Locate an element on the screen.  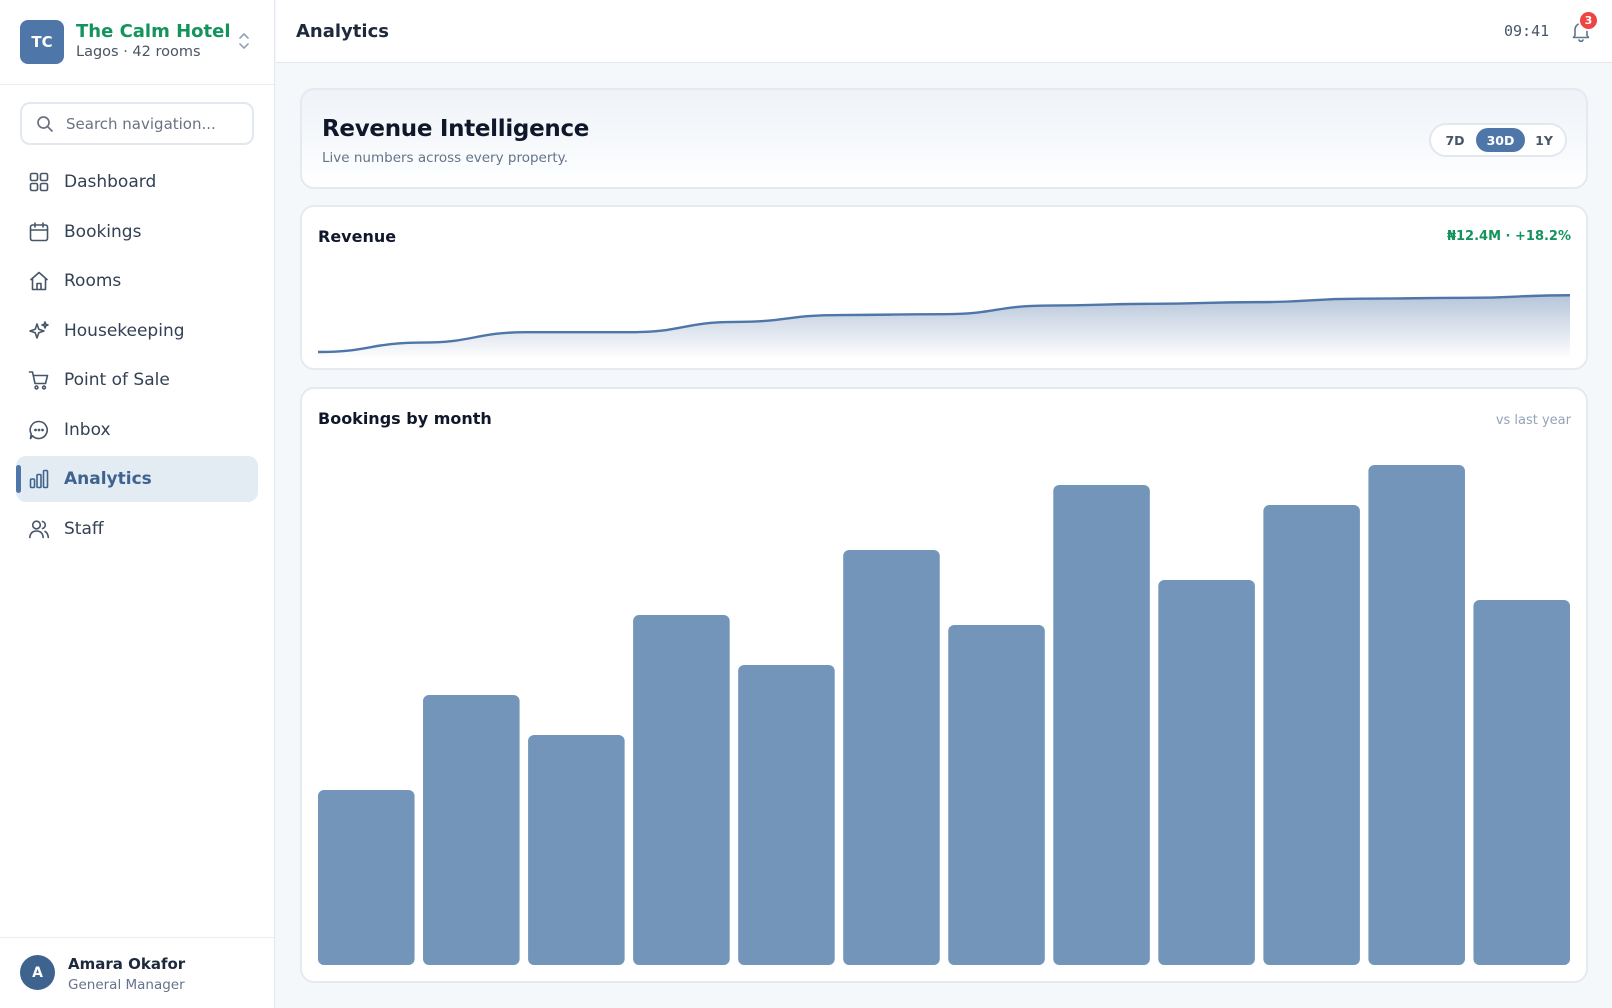
sidebar-item-label: Dashboard is located at coordinates (110, 182).